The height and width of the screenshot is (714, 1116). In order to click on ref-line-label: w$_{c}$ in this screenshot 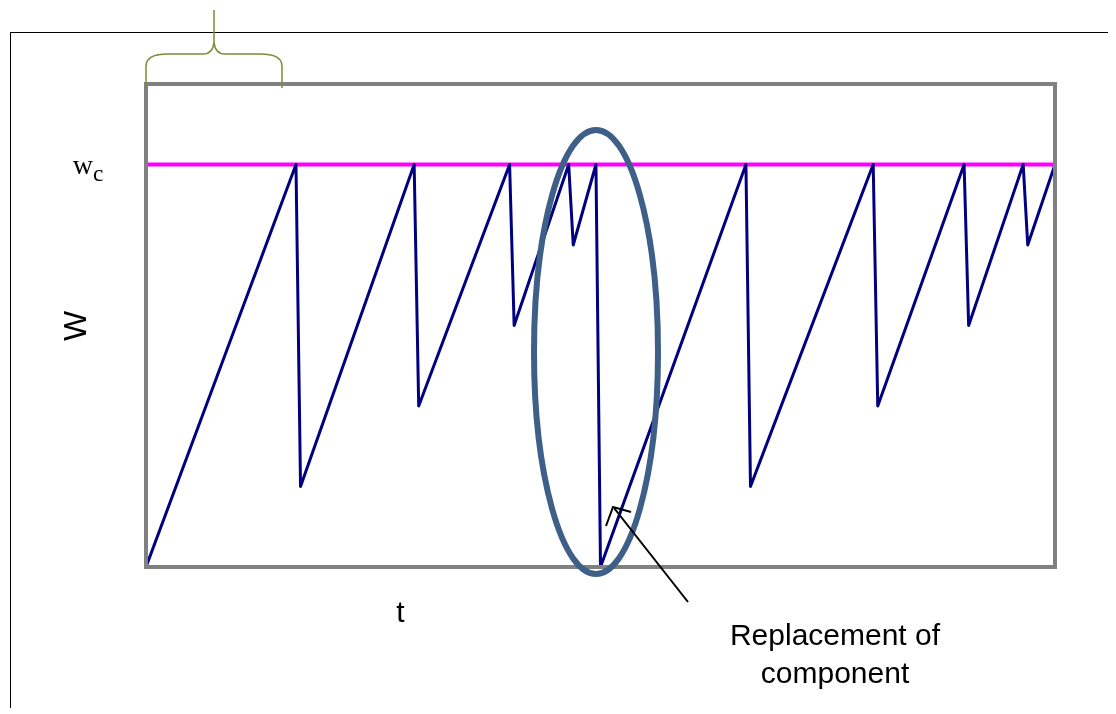, I will do `click(88, 166)`.